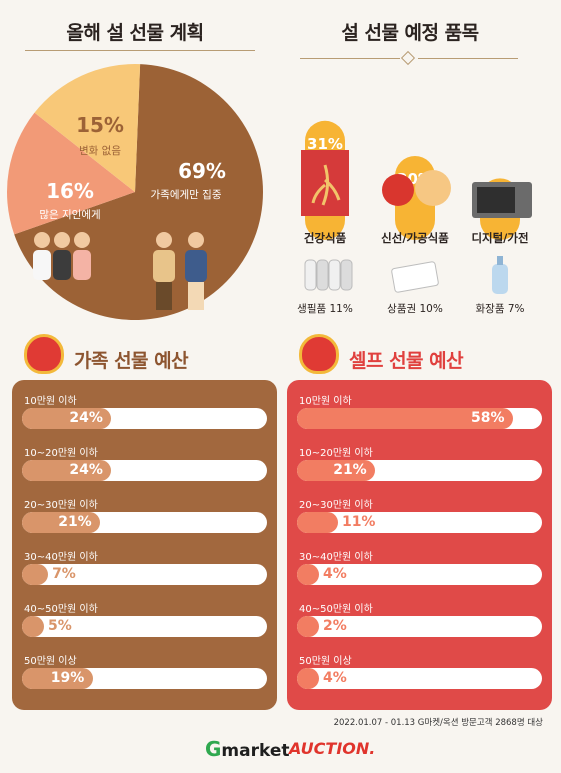 Image resolution: width=561 pixels, height=773 pixels. I want to click on apple, so click(398, 190).